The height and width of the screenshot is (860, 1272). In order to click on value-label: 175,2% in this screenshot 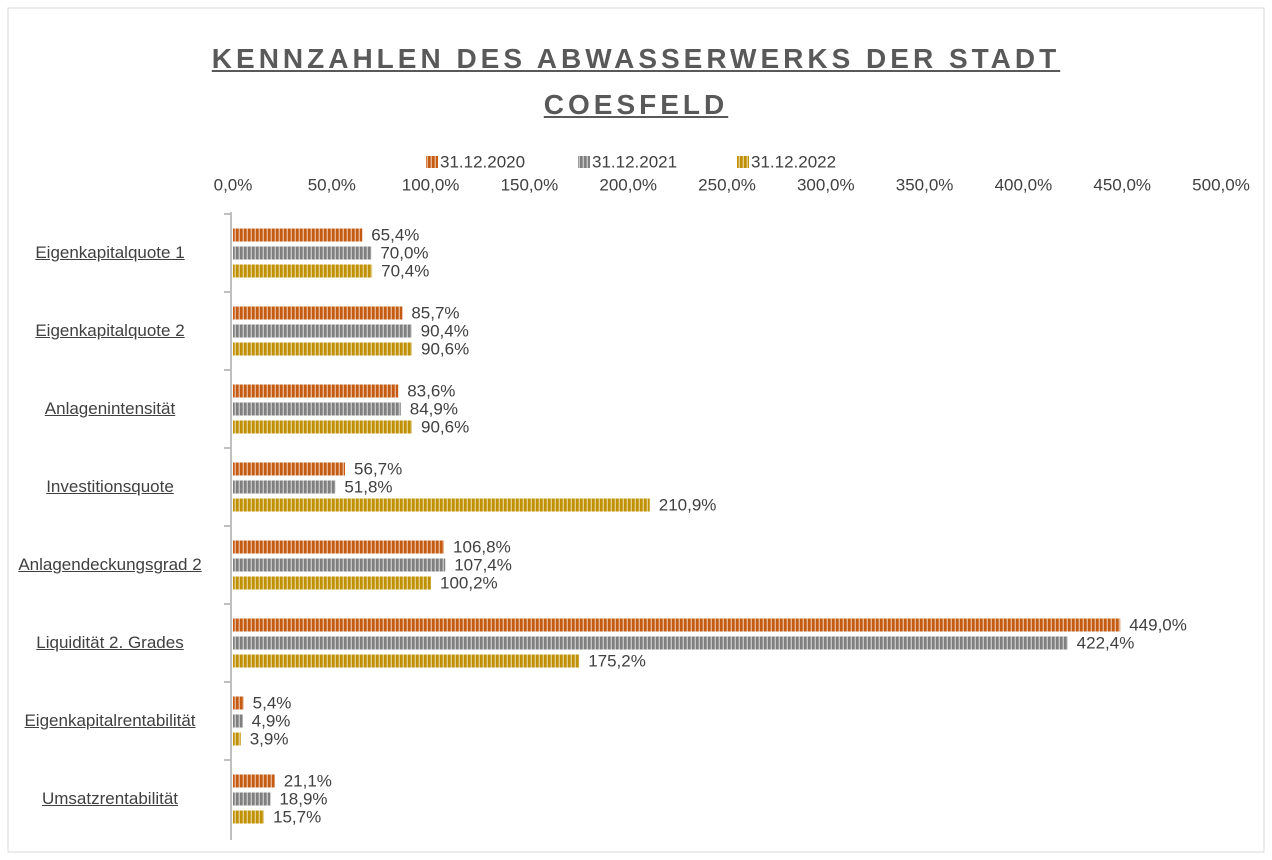, I will do `click(617, 660)`.